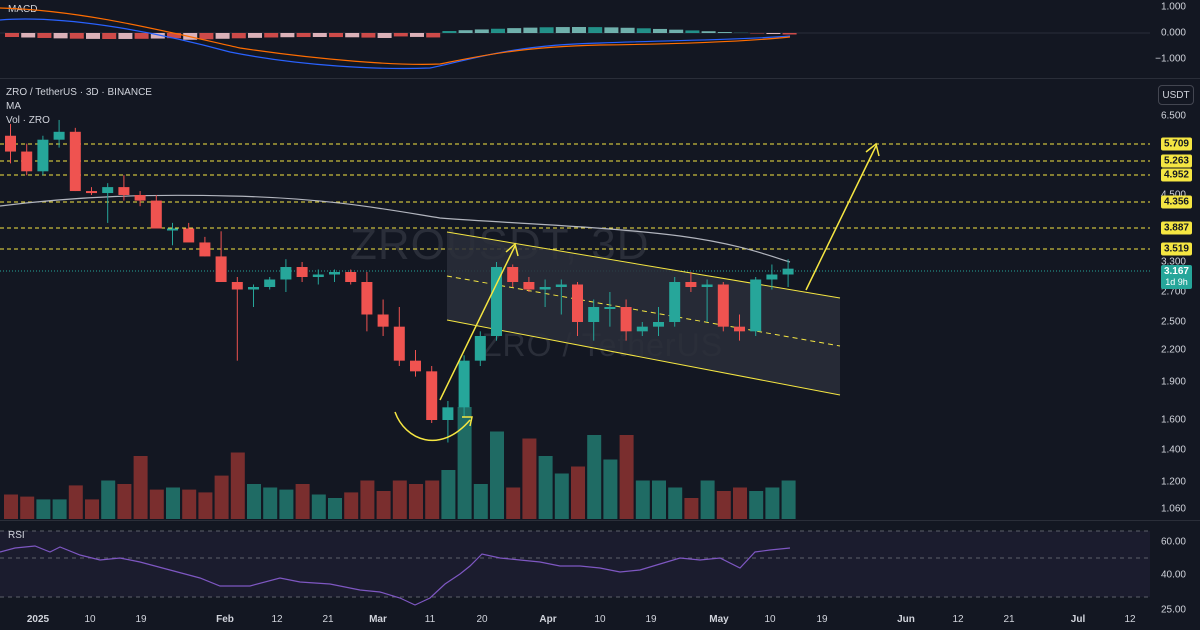 The width and height of the screenshot is (1200, 630). Describe the element at coordinates (1173, 350) in the screenshot. I see `price-y-label: 2.200` at that location.